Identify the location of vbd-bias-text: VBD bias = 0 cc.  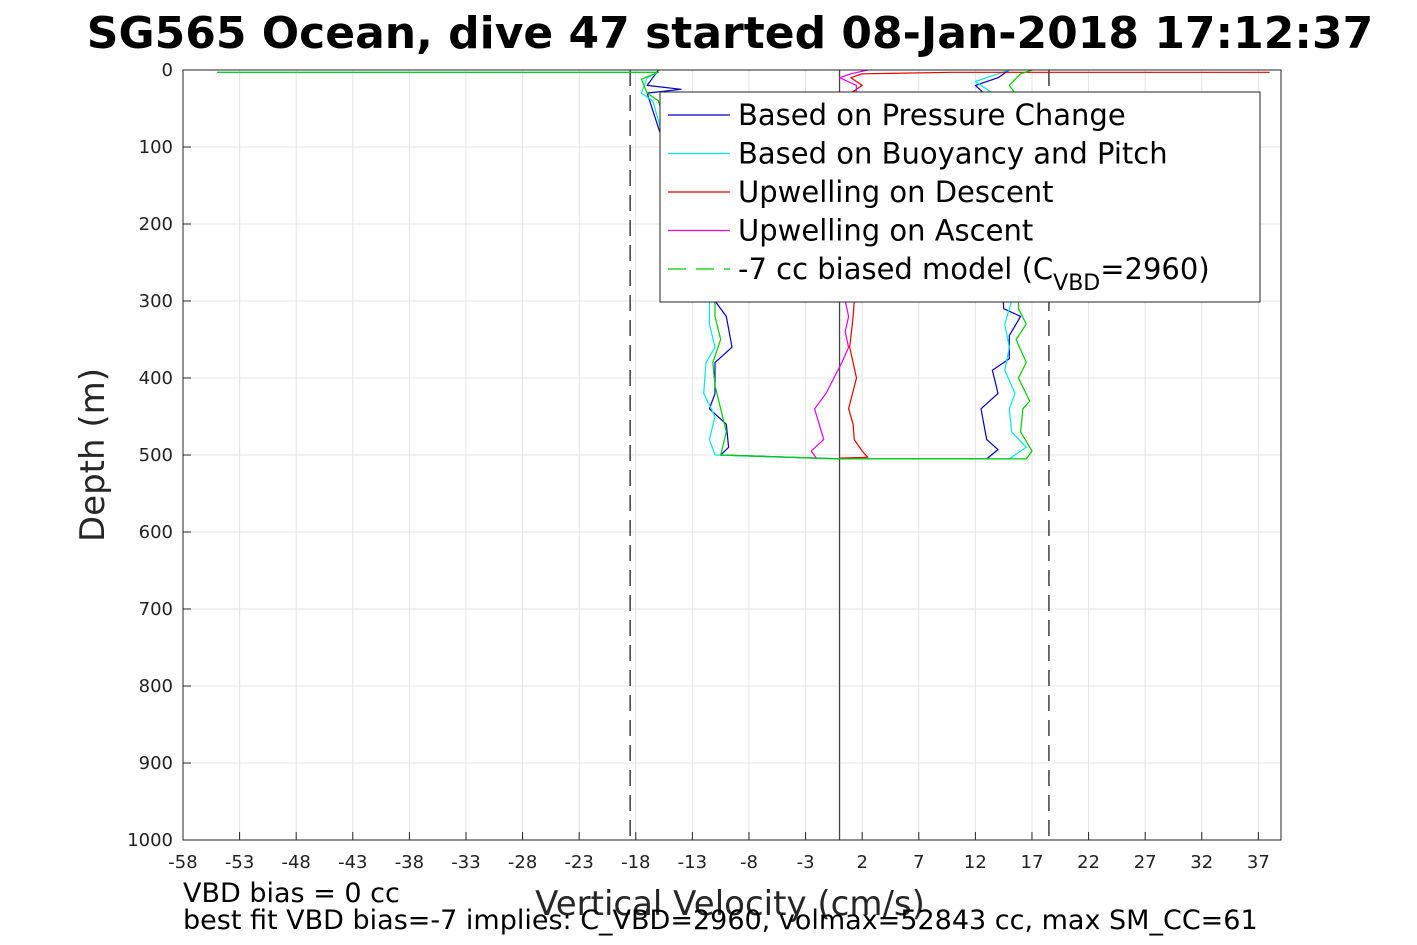
(291, 893).